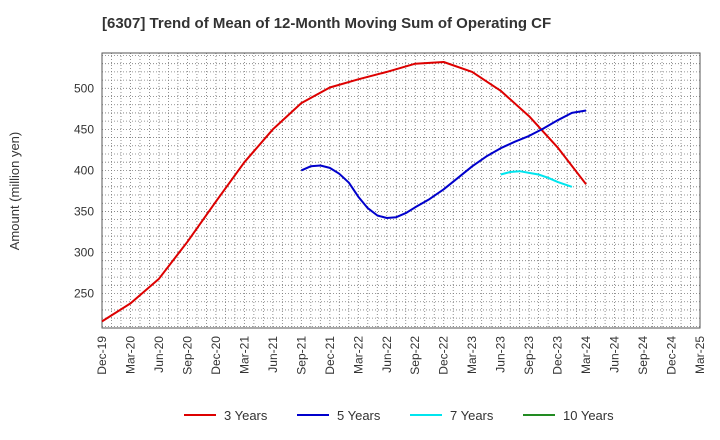 The width and height of the screenshot is (720, 440). What do you see at coordinates (84, 211) in the screenshot?
I see `y-tick-label: 350` at bounding box center [84, 211].